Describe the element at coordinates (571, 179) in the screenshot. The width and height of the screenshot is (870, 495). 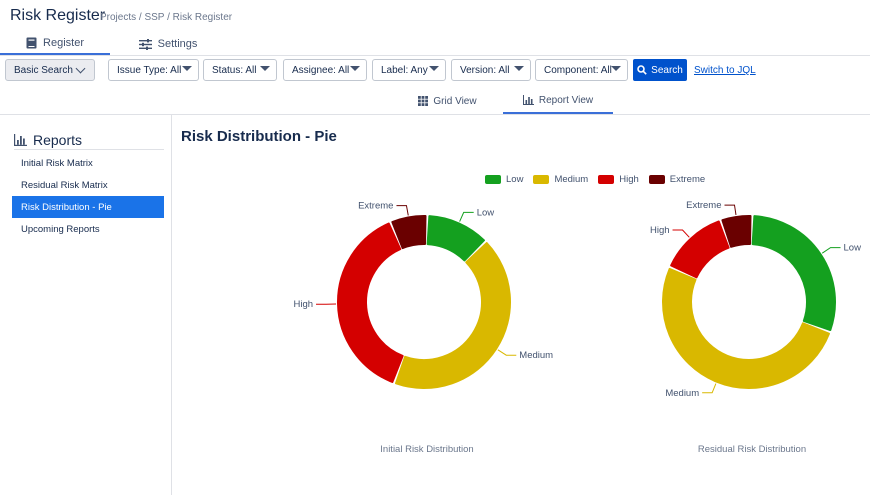
I see `legend-label: Medium` at that location.